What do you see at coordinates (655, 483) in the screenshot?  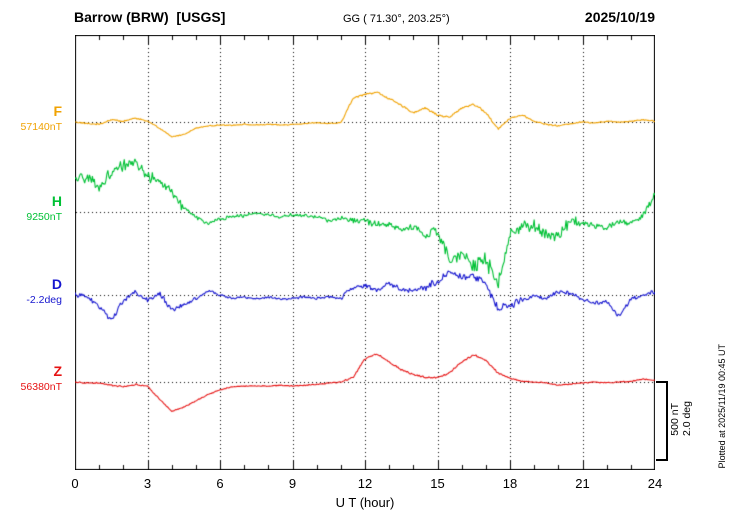 I see `x-tick-label-24: 24` at bounding box center [655, 483].